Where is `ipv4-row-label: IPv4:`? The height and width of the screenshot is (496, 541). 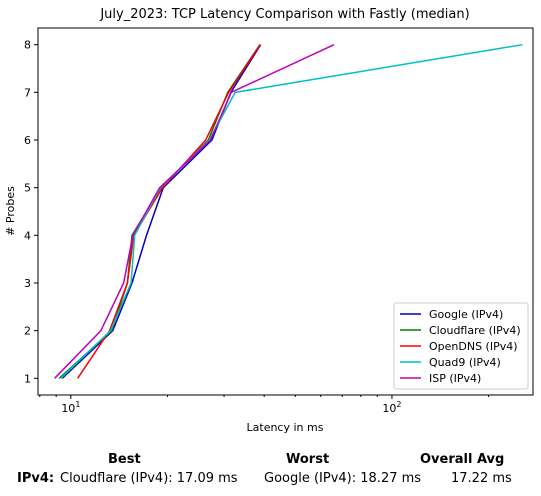
ipv4-row-label: IPv4: is located at coordinates (36, 478).